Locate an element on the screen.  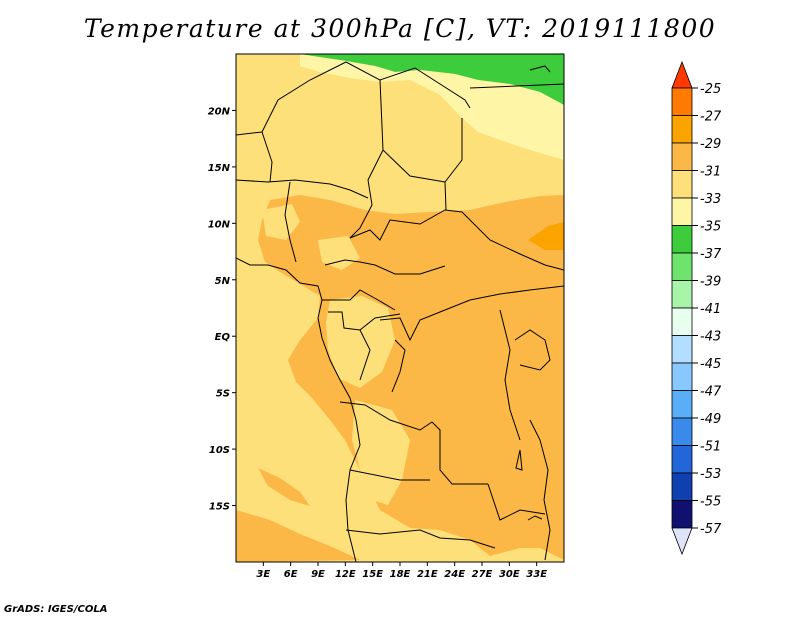
grads-credit: GrADS: IGES/COLA is located at coordinates (56, 609).